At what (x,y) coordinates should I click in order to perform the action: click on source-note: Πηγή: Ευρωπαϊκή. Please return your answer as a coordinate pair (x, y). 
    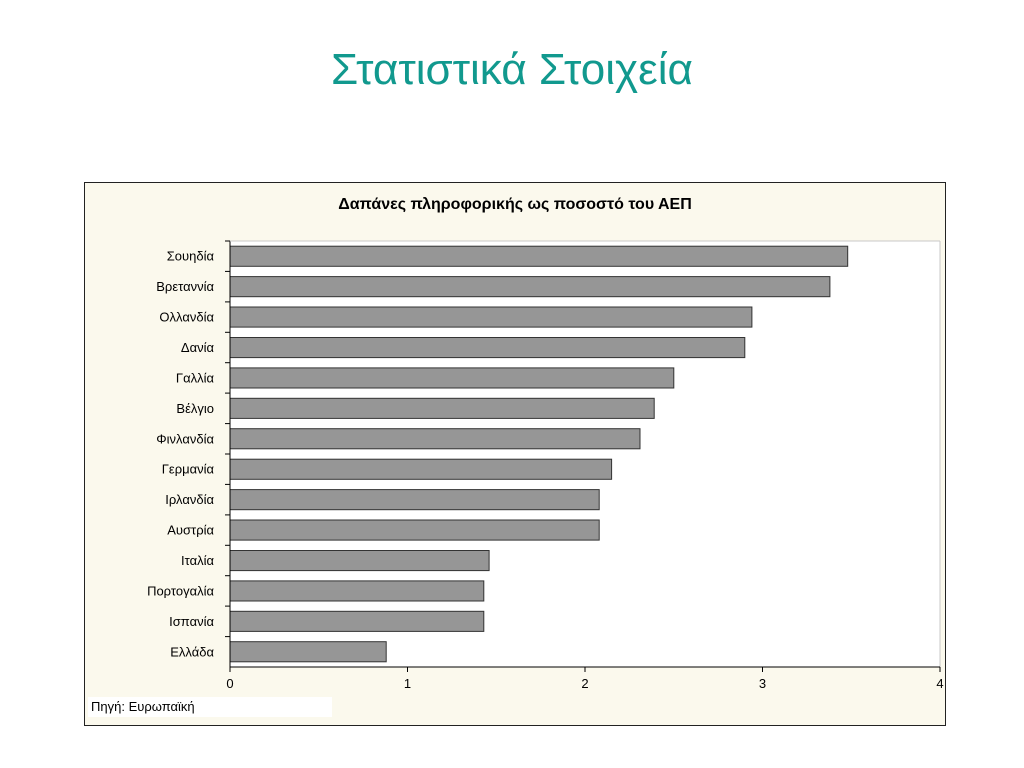
    Looking at the image, I should click on (210, 707).